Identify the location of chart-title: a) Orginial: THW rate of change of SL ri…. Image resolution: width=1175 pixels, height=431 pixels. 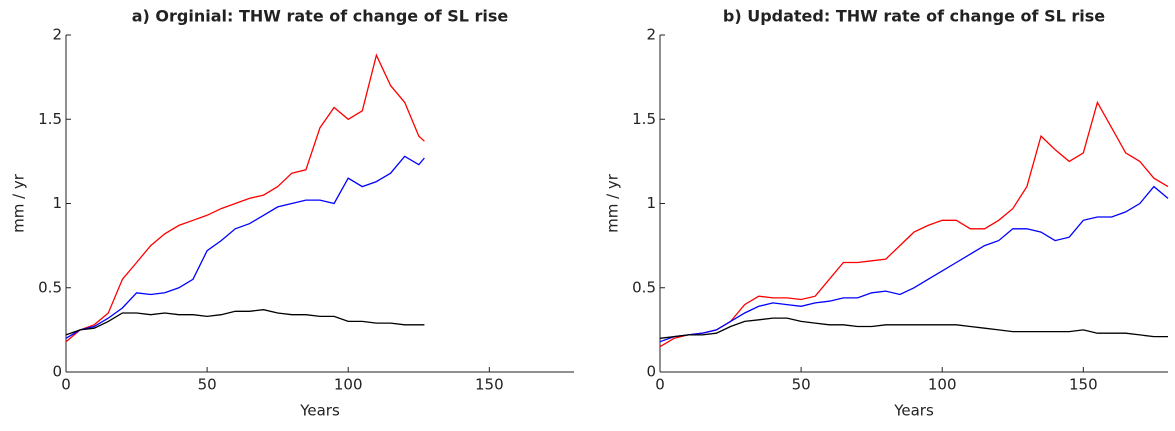
(320, 16).